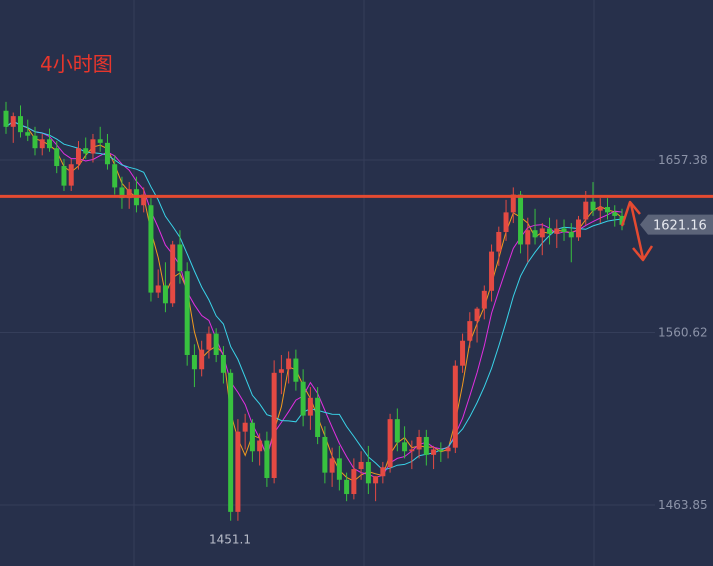  Describe the element at coordinates (637, 231) in the screenshot. I see `down-arrow-shaft` at that location.